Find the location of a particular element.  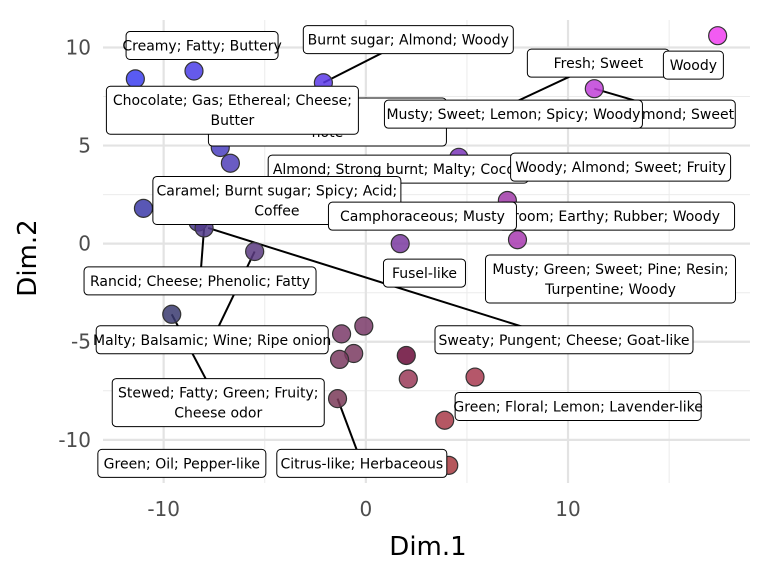

label-text: Musty; Green; Sweet; Pine; Resin; is located at coordinates (610, 270).